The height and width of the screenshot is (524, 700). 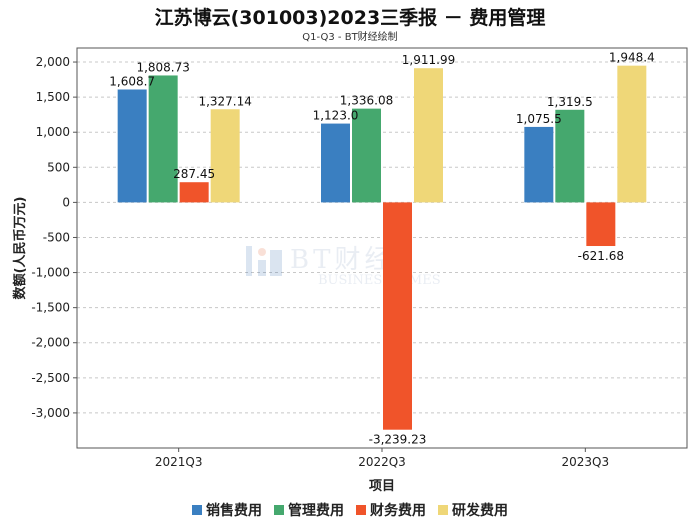 I want to click on y-tick-label: -1,500, so click(x=50, y=308).